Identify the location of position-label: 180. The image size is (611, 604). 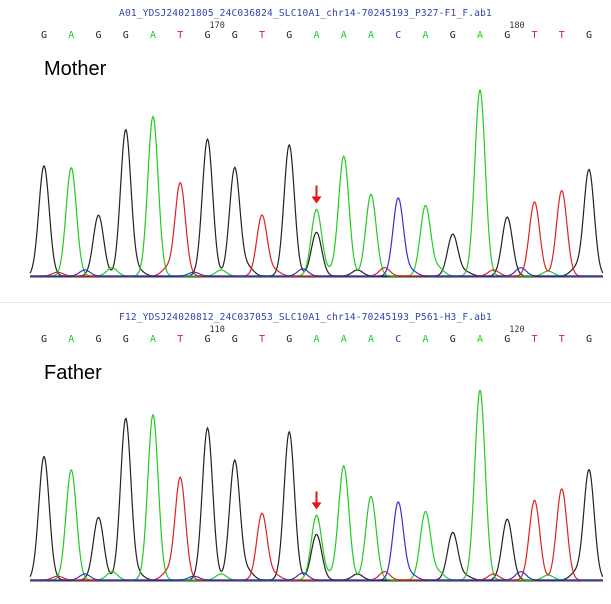
(516, 26).